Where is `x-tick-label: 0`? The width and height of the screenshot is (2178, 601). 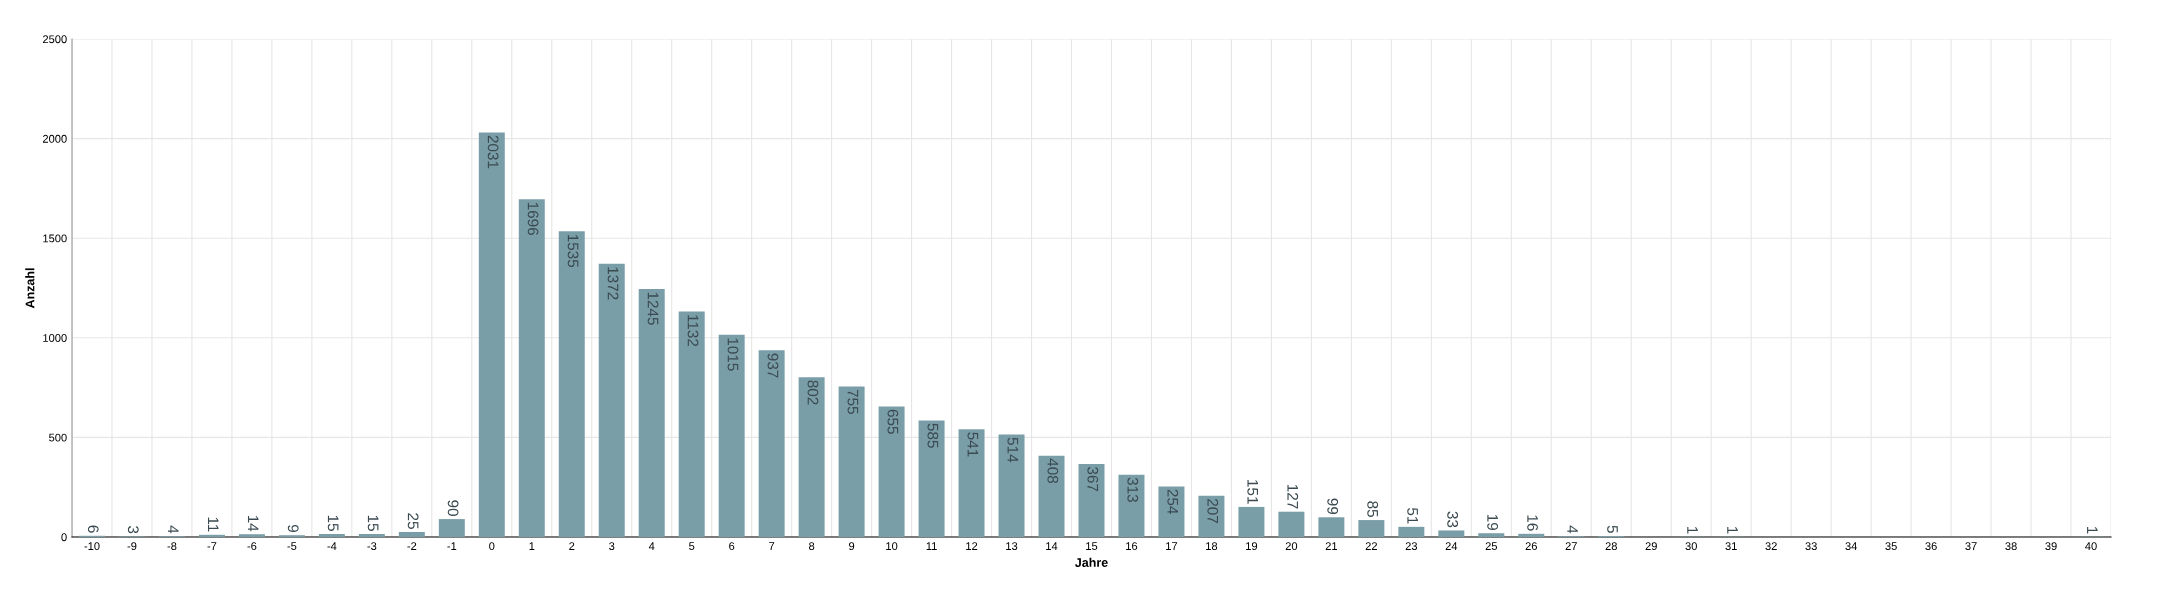
x-tick-label: 0 is located at coordinates (492, 546).